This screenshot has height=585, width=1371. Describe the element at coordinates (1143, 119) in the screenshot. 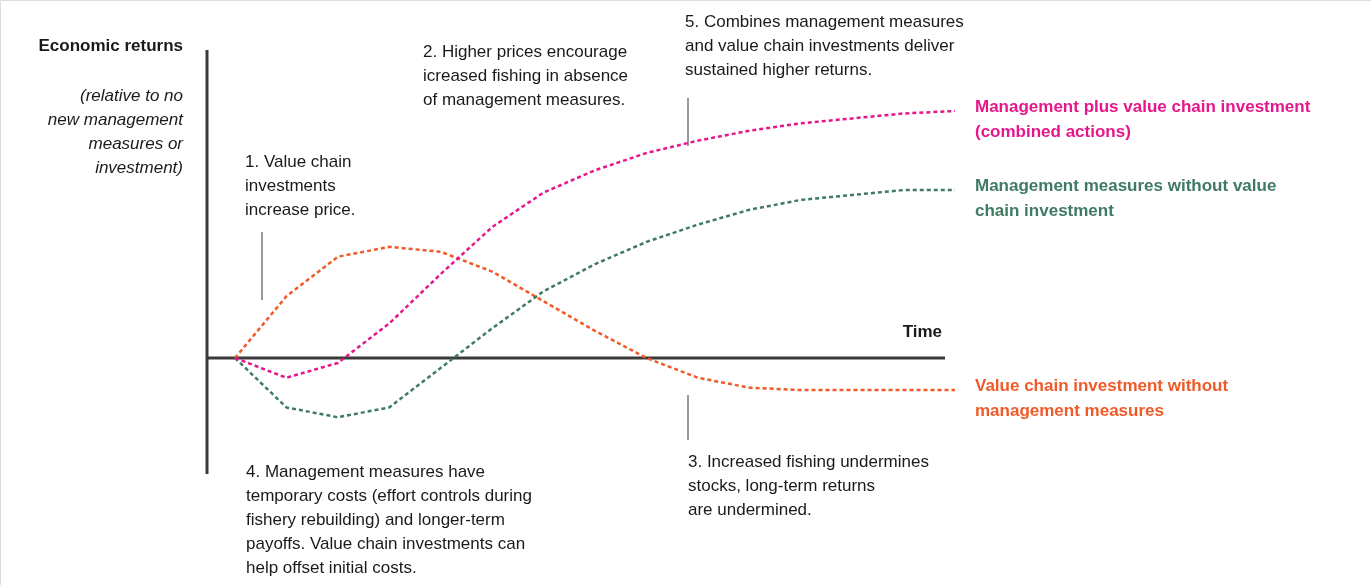

I see `series-label: Management plus value chain investment (combined actions)` at that location.